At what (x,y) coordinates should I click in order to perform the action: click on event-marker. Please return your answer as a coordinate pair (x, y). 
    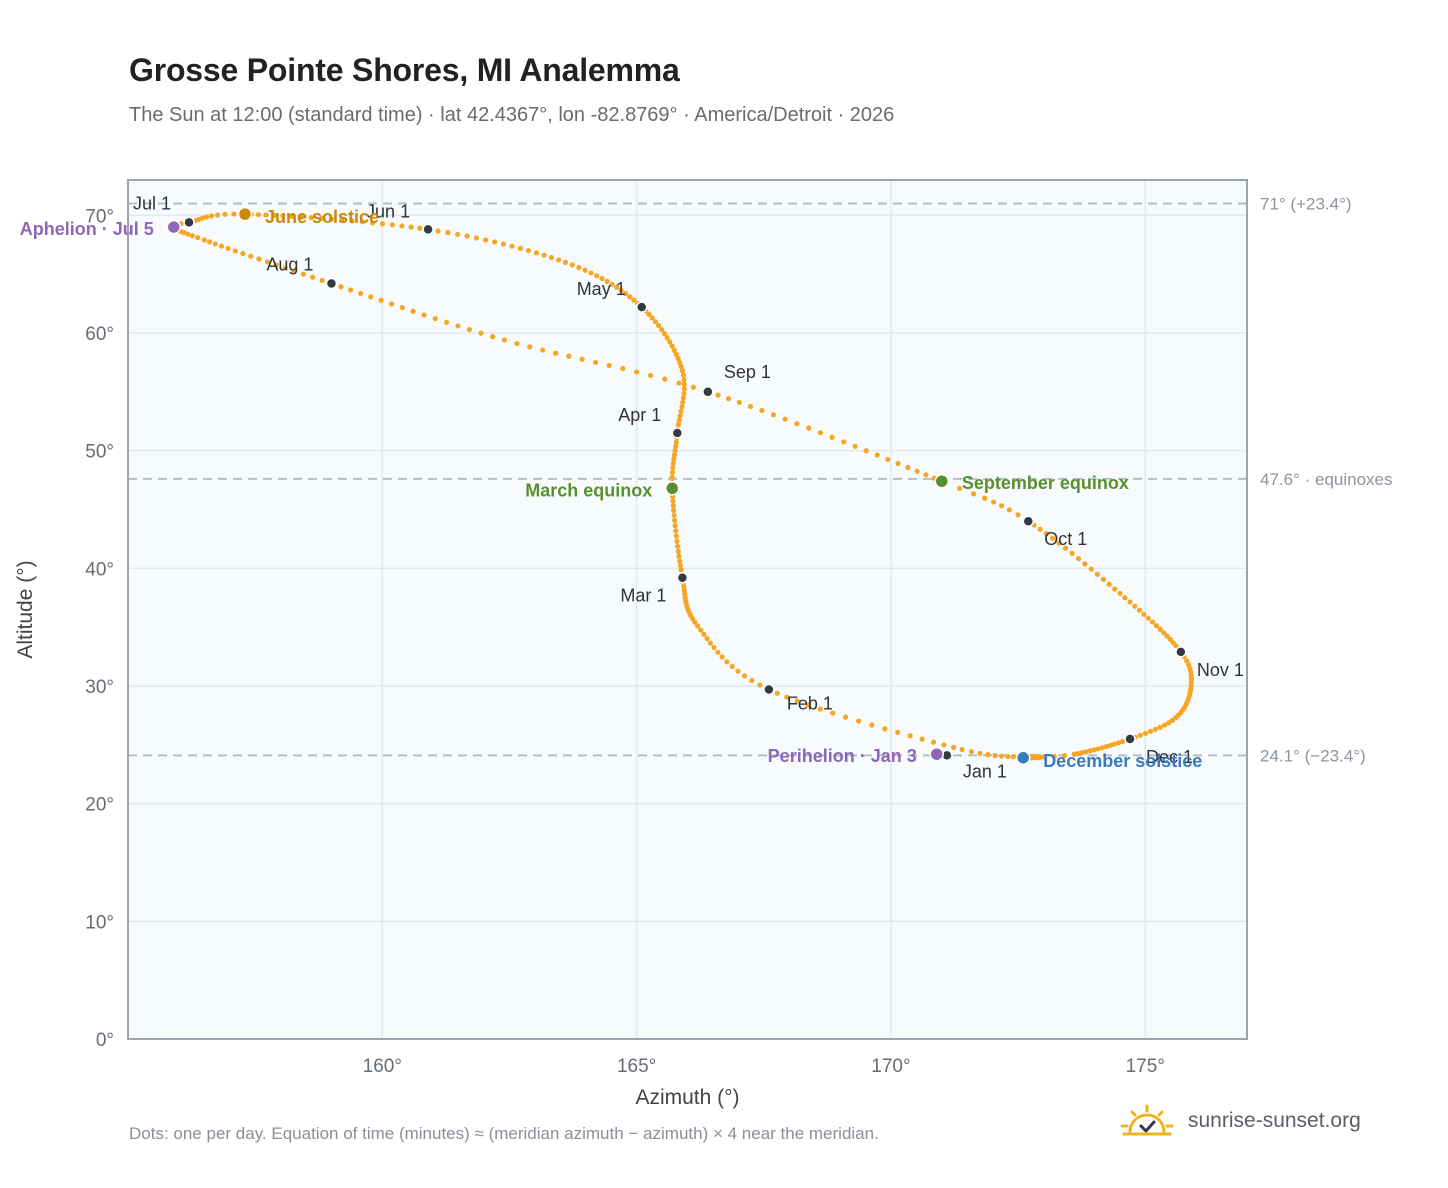
    Looking at the image, I should click on (936, 754).